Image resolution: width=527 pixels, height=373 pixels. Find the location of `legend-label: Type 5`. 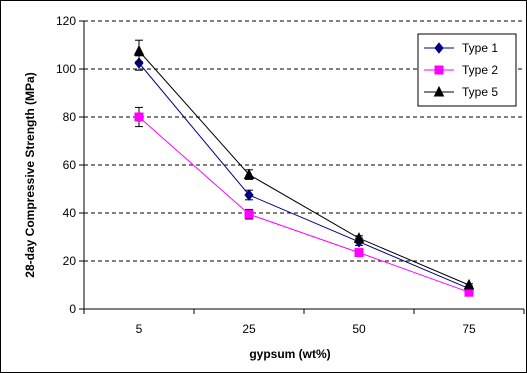

legend-label: Type 5 is located at coordinates (480, 92).